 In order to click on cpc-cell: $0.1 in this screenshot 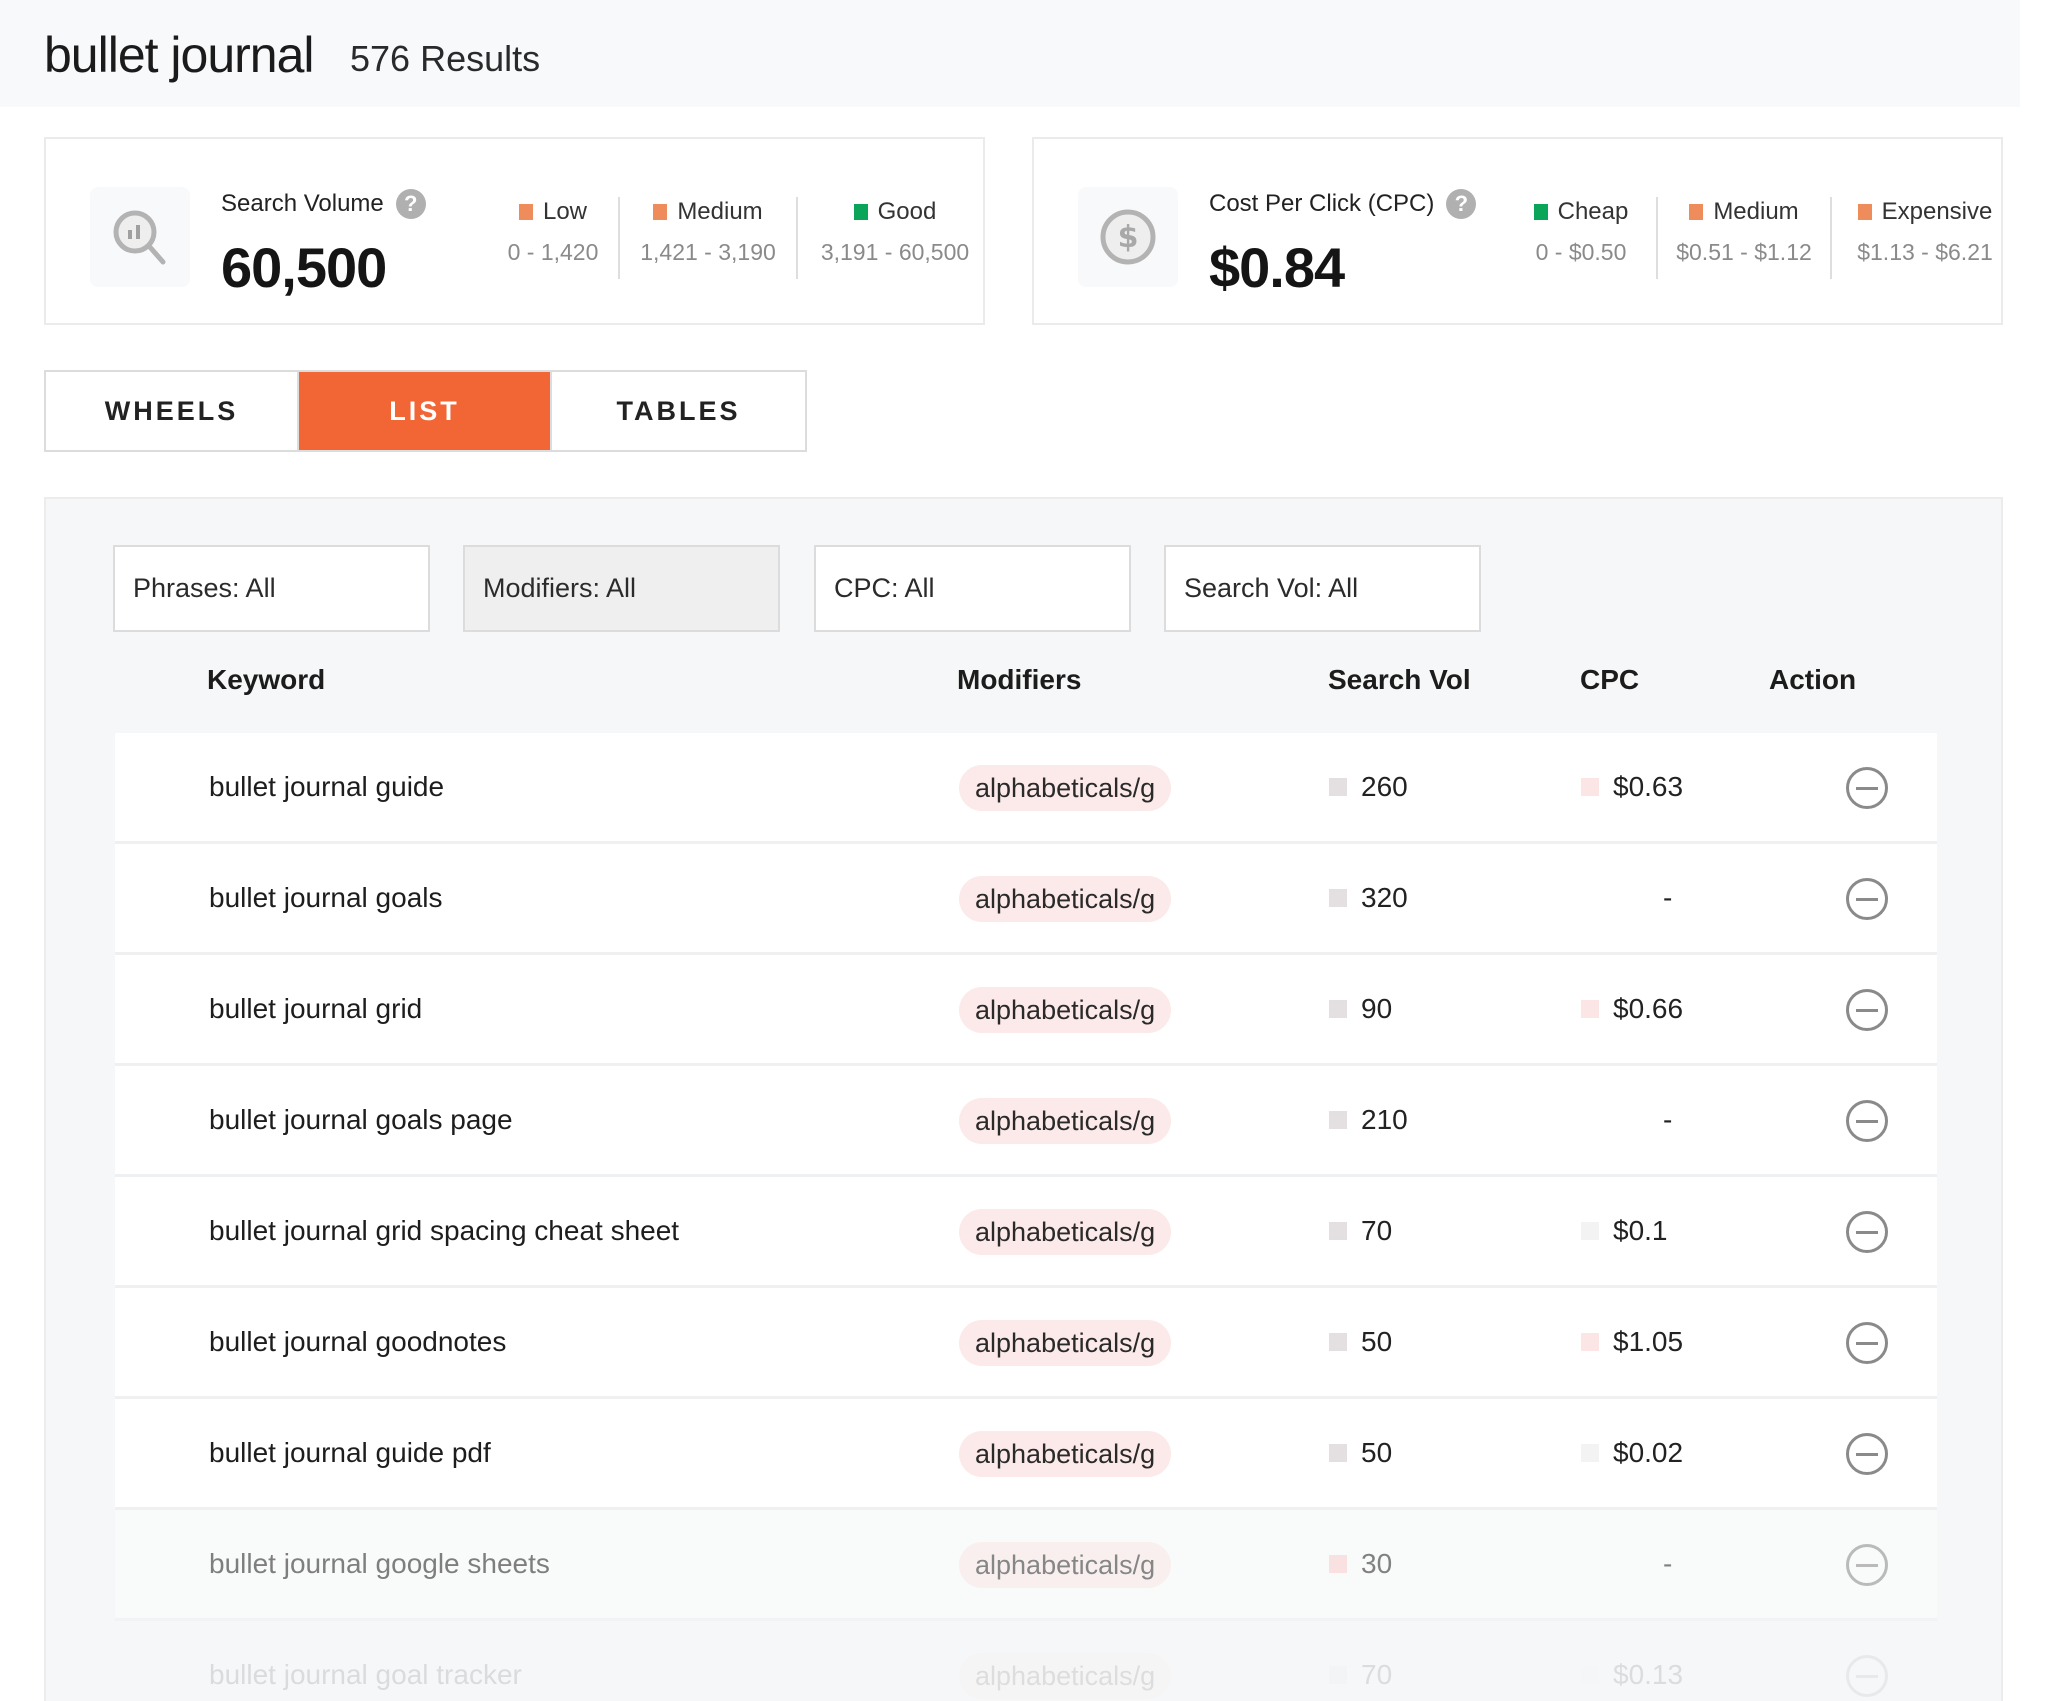, I will do `click(1624, 1231)`.